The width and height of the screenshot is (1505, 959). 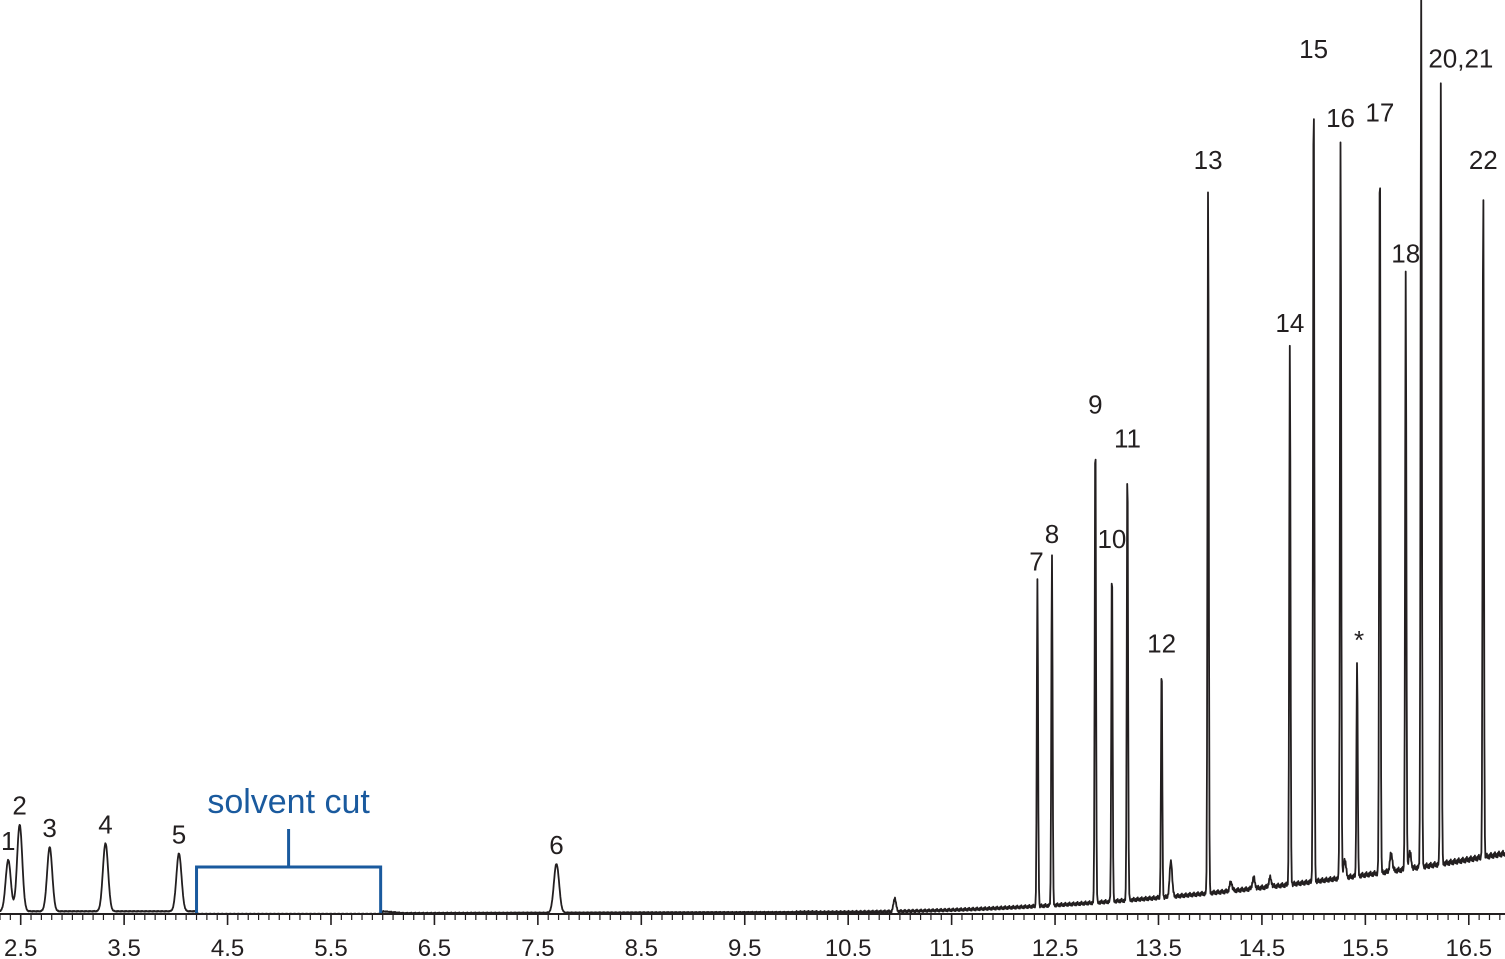 I want to click on x-tick-label: 8.5, so click(x=641, y=947).